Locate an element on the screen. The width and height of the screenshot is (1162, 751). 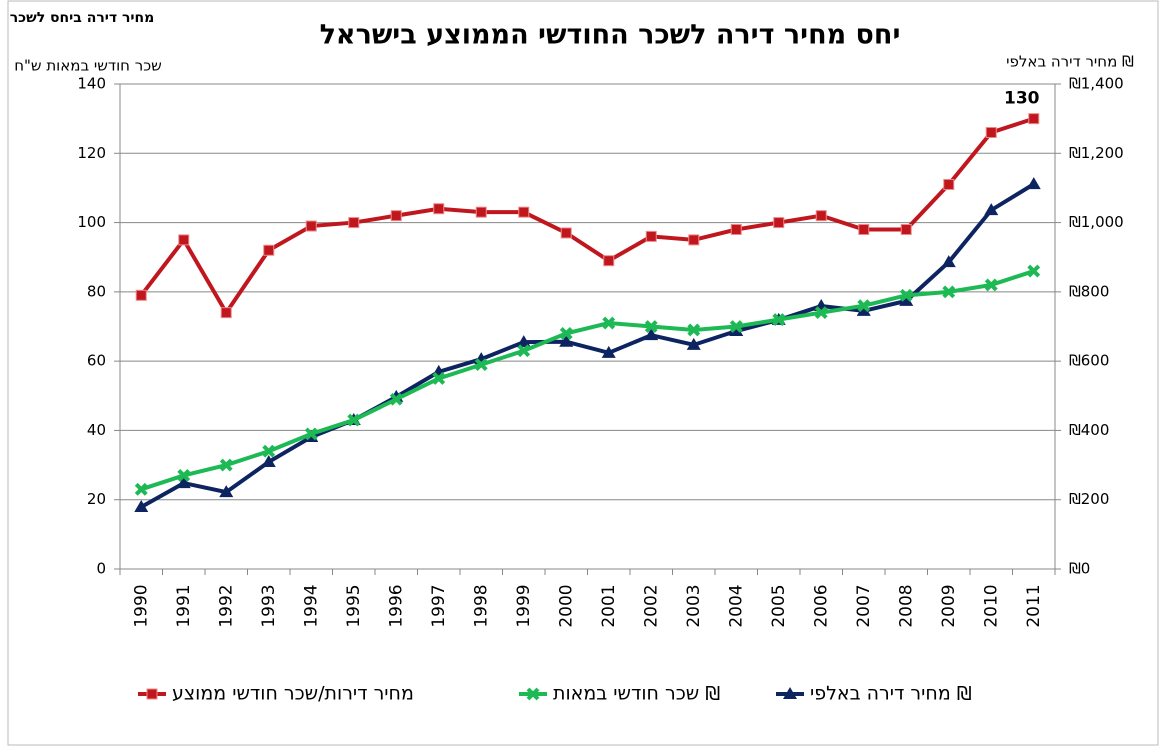
x-tick-label: 1994 is located at coordinates (311, 605).